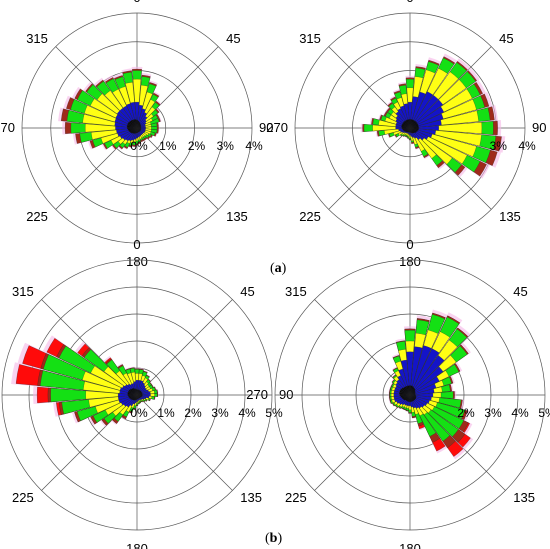 This screenshot has height=549, width=550. I want to click on panel-label-a: (a), so click(278, 268).